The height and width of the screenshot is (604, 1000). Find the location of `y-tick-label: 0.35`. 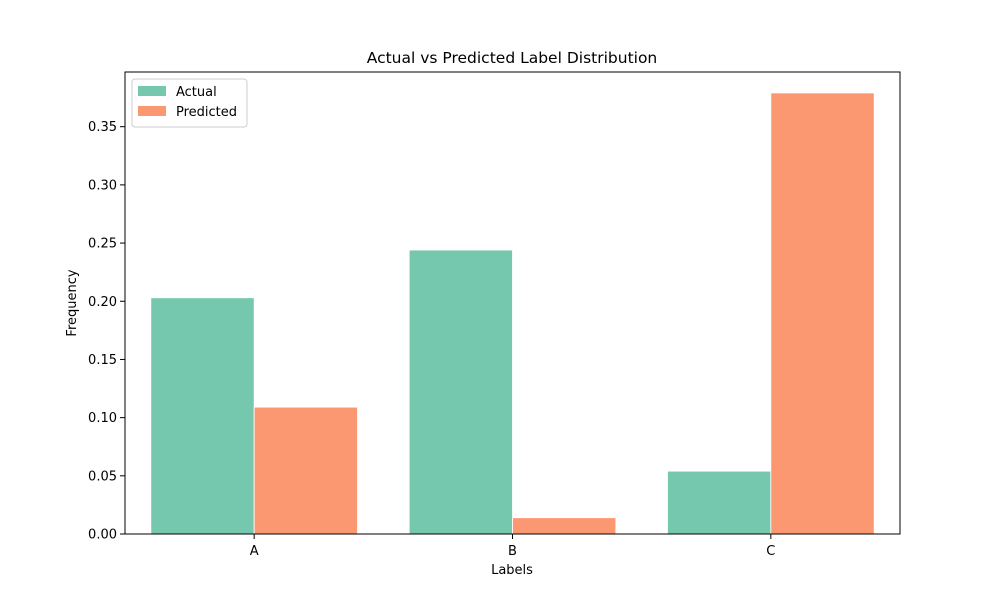

y-tick-label: 0.35 is located at coordinates (102, 127).